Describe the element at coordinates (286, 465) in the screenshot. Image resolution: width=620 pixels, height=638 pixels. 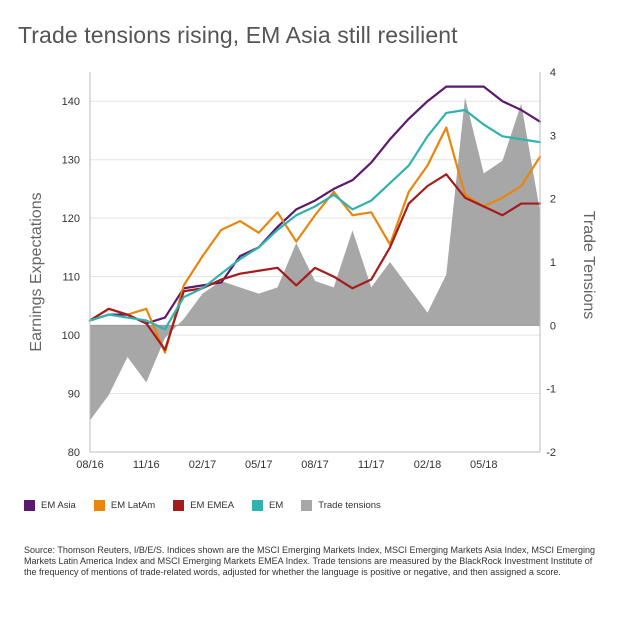
I see `x-tick-labels: 08/16 11/16 02/17 05/17 08/17 11/17 02/18 05/18` at that location.